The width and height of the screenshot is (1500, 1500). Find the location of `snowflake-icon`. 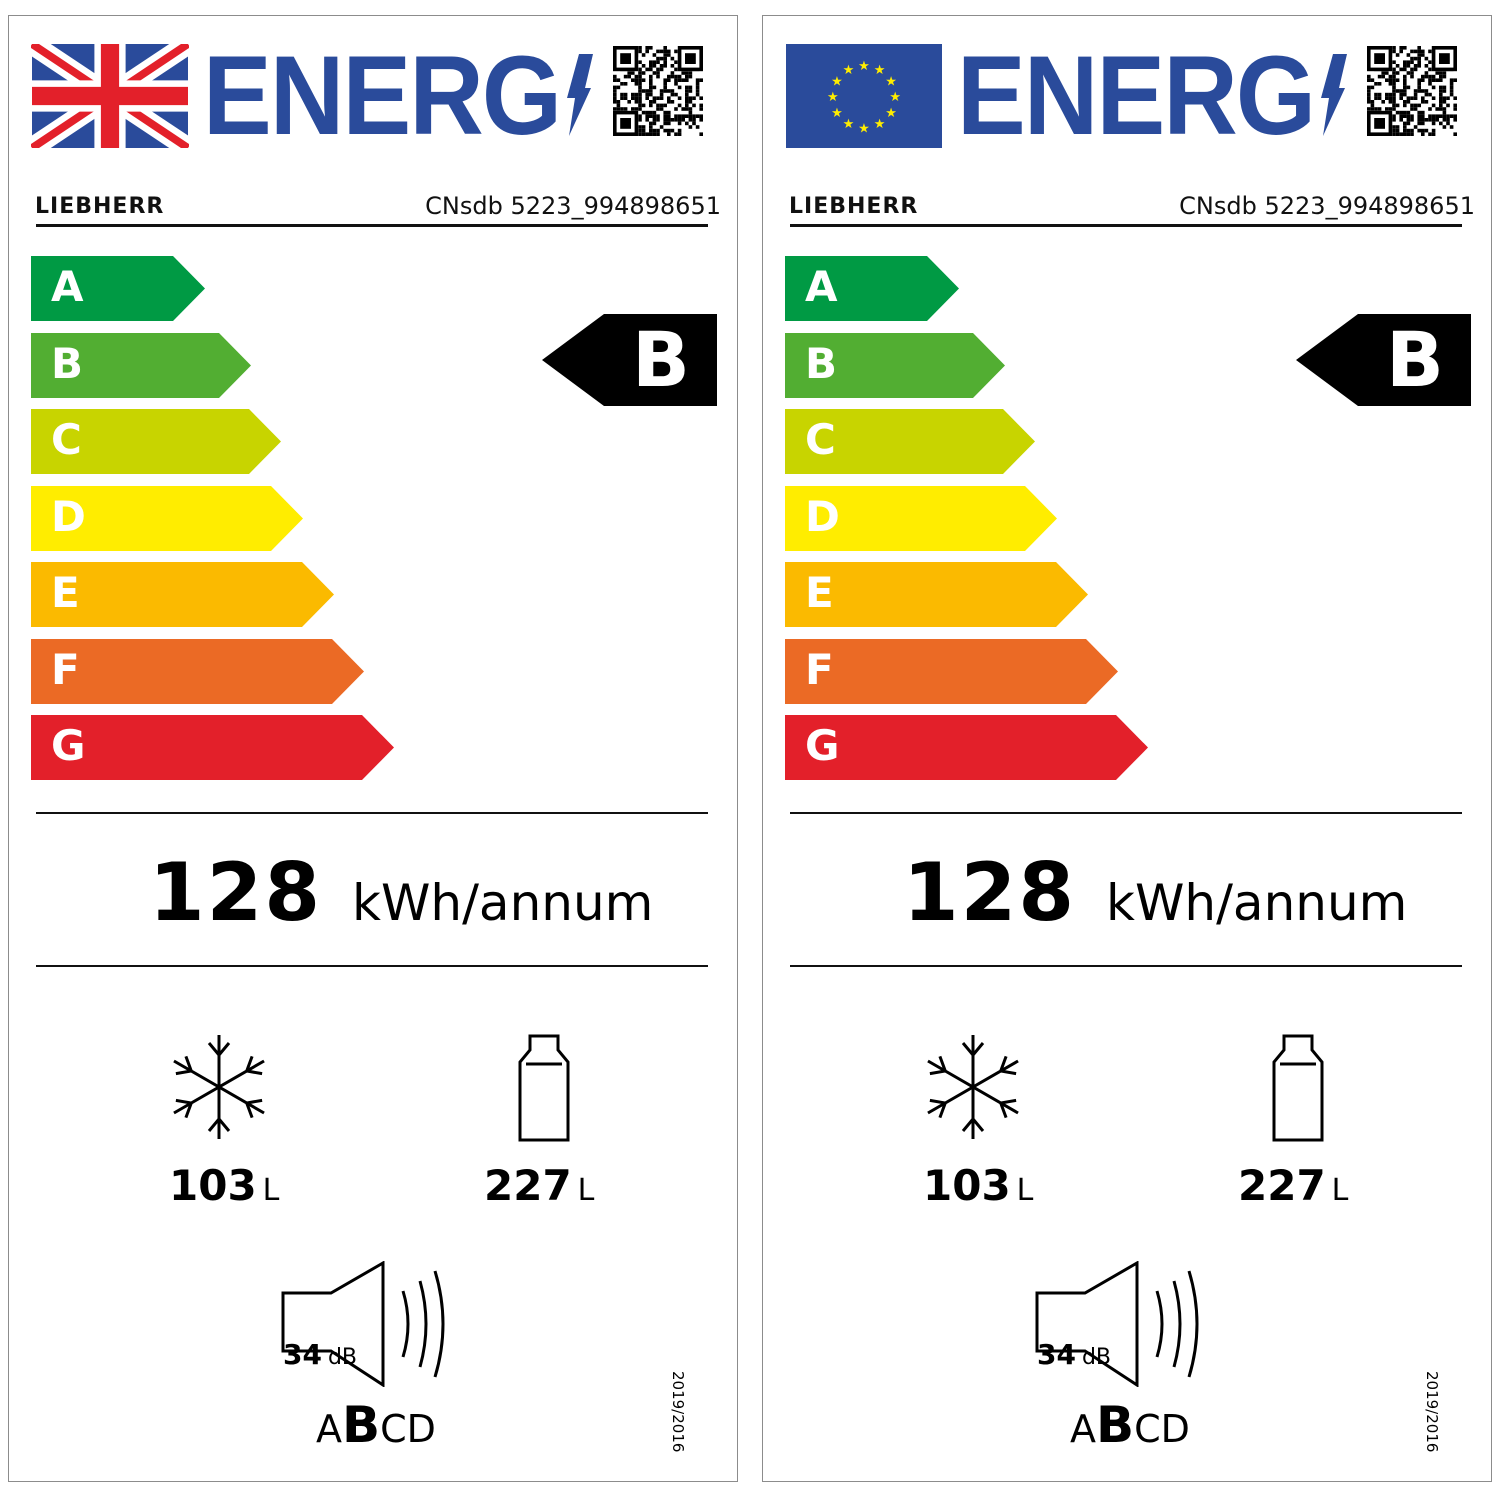

snowflake-icon is located at coordinates (973, 1087).